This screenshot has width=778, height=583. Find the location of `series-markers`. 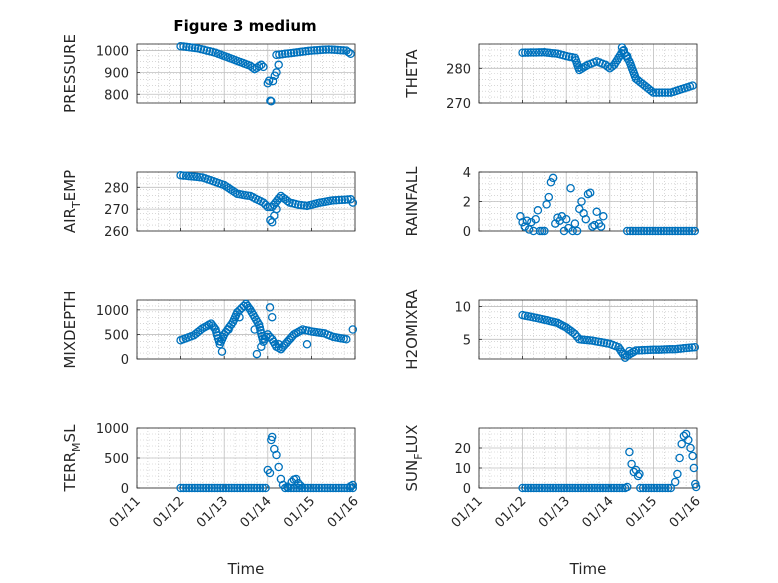

series-markers is located at coordinates (609, 336).